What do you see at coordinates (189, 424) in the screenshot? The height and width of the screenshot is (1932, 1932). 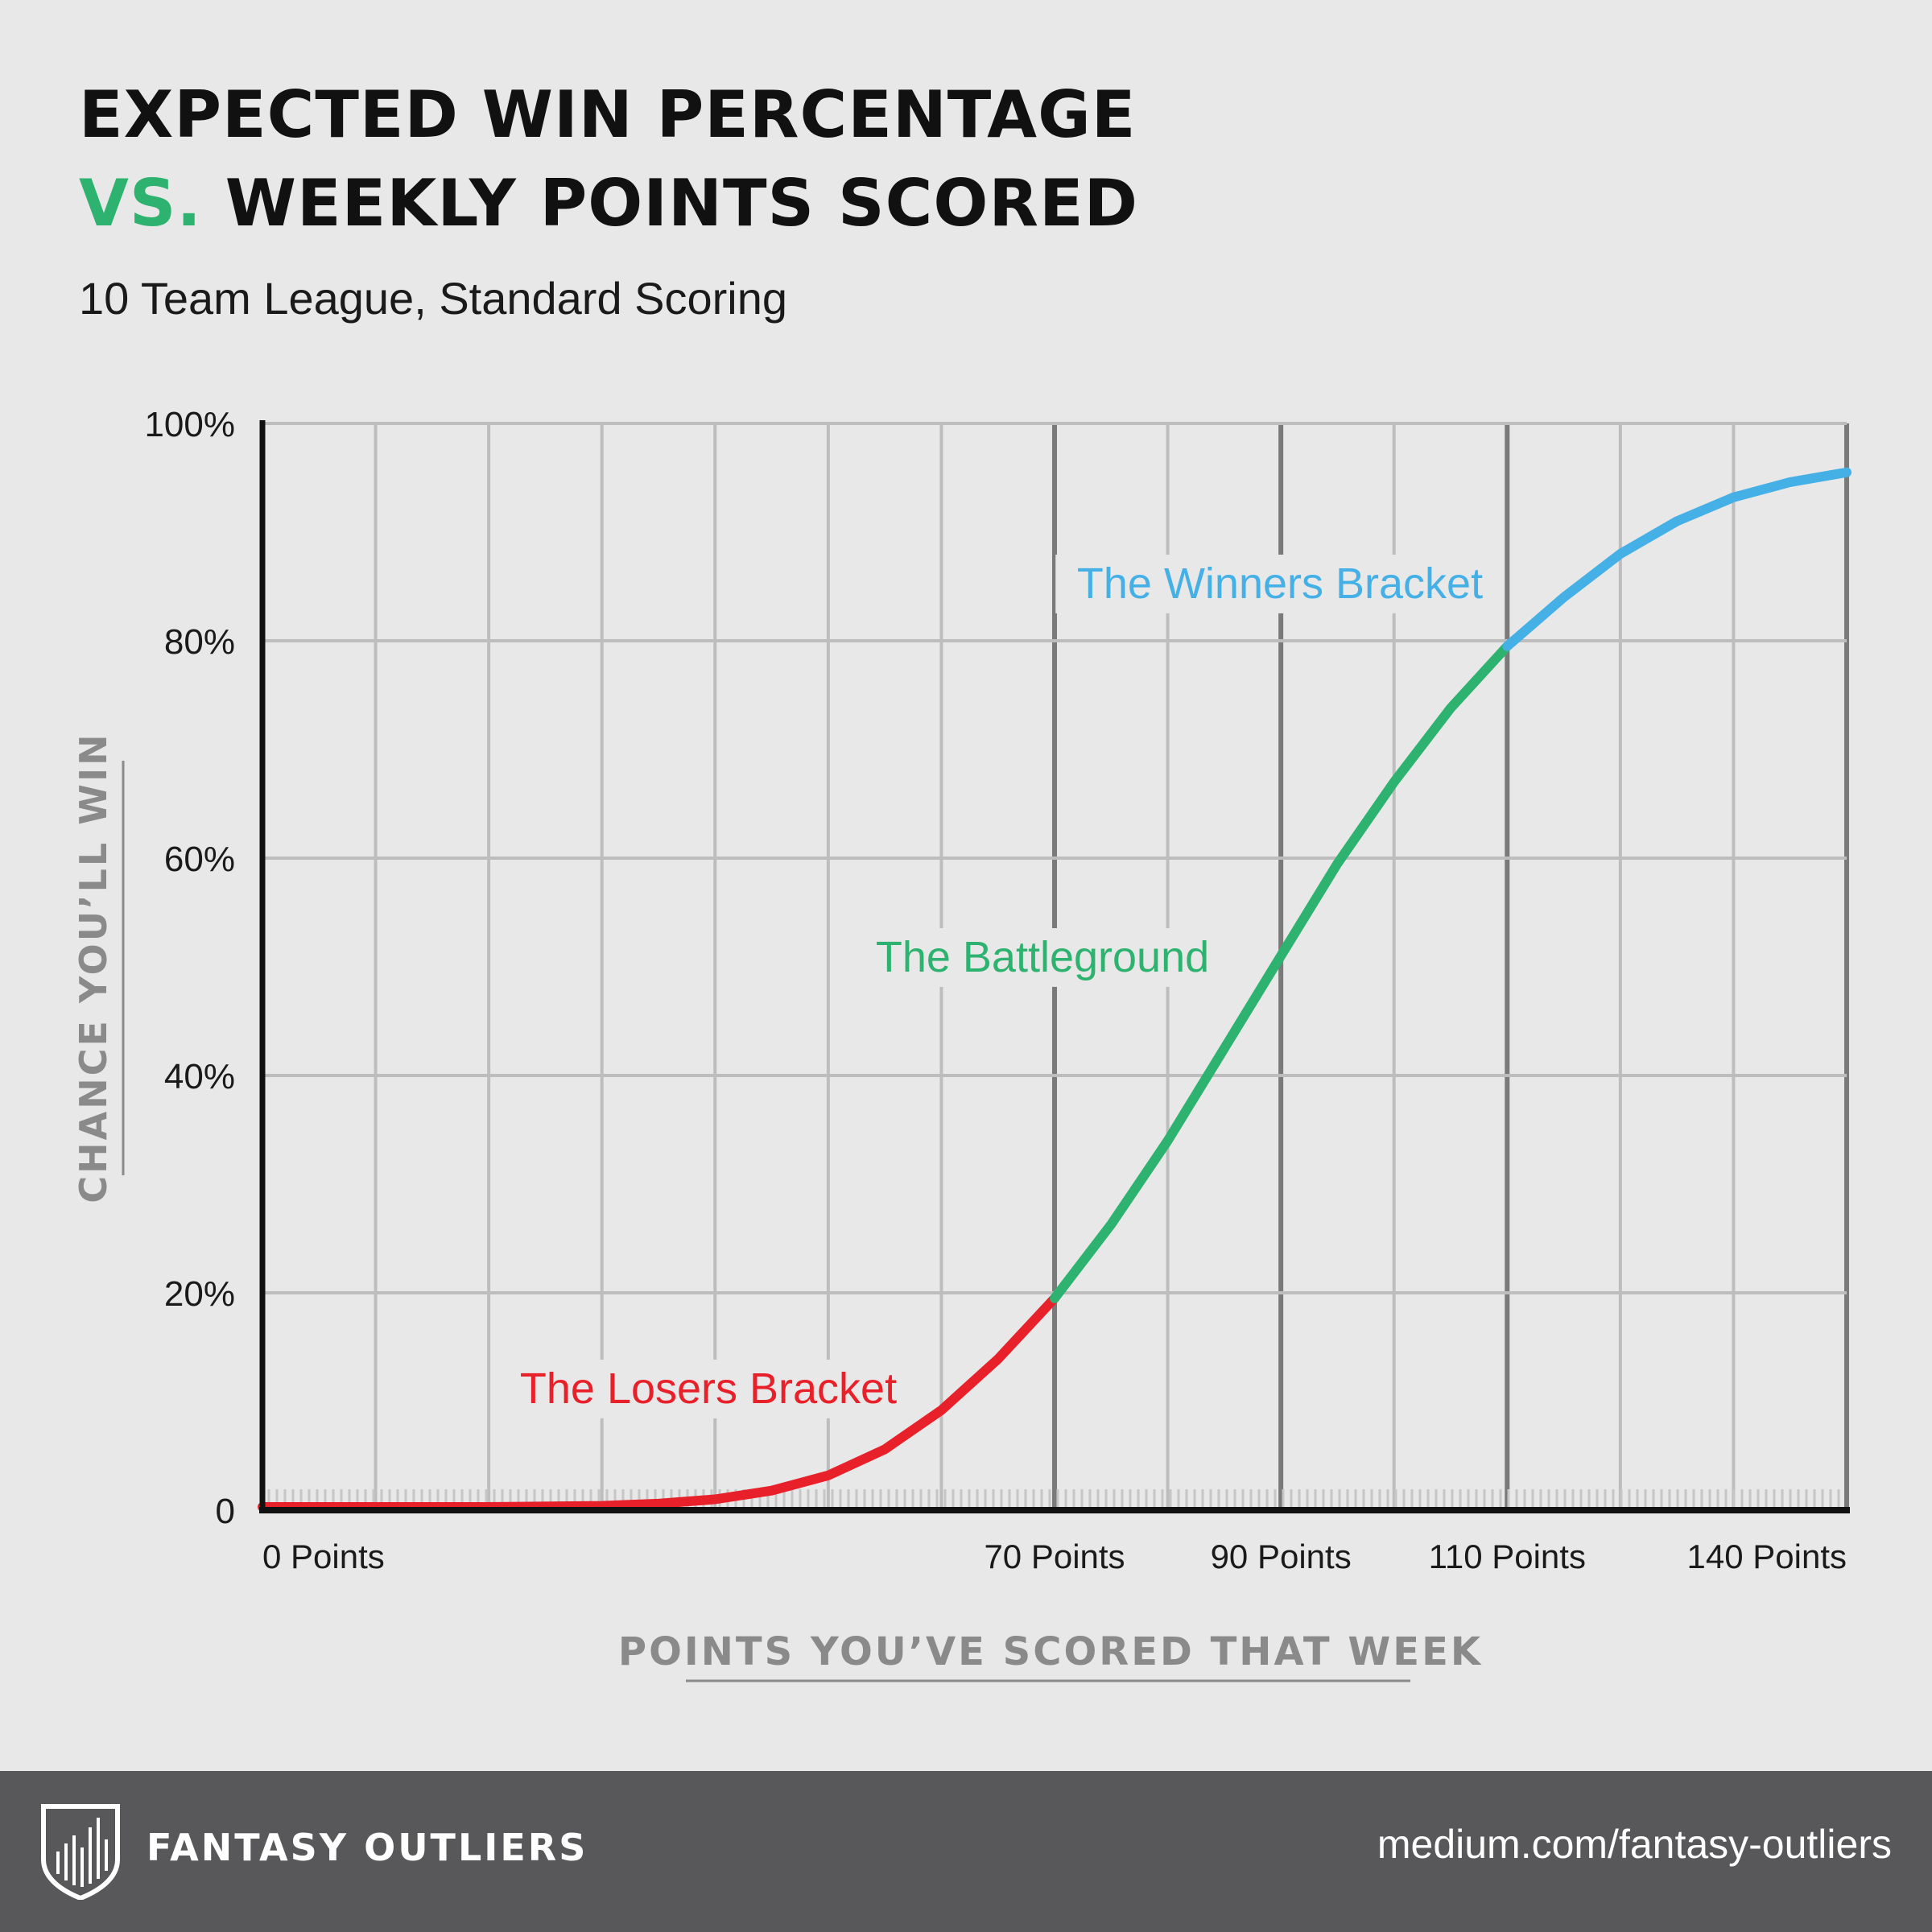 I see `y-tick-label: 100%` at bounding box center [189, 424].